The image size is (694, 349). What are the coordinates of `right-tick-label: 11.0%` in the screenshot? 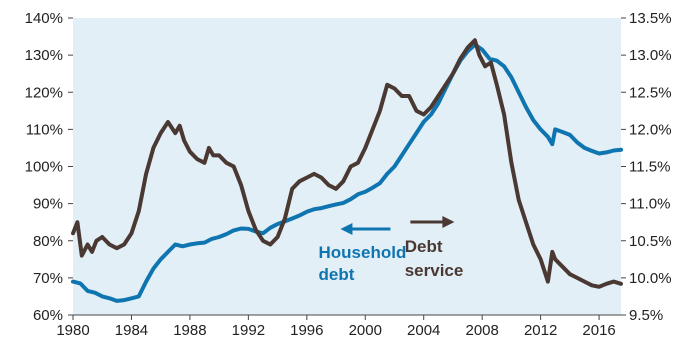 It's located at (649, 204).